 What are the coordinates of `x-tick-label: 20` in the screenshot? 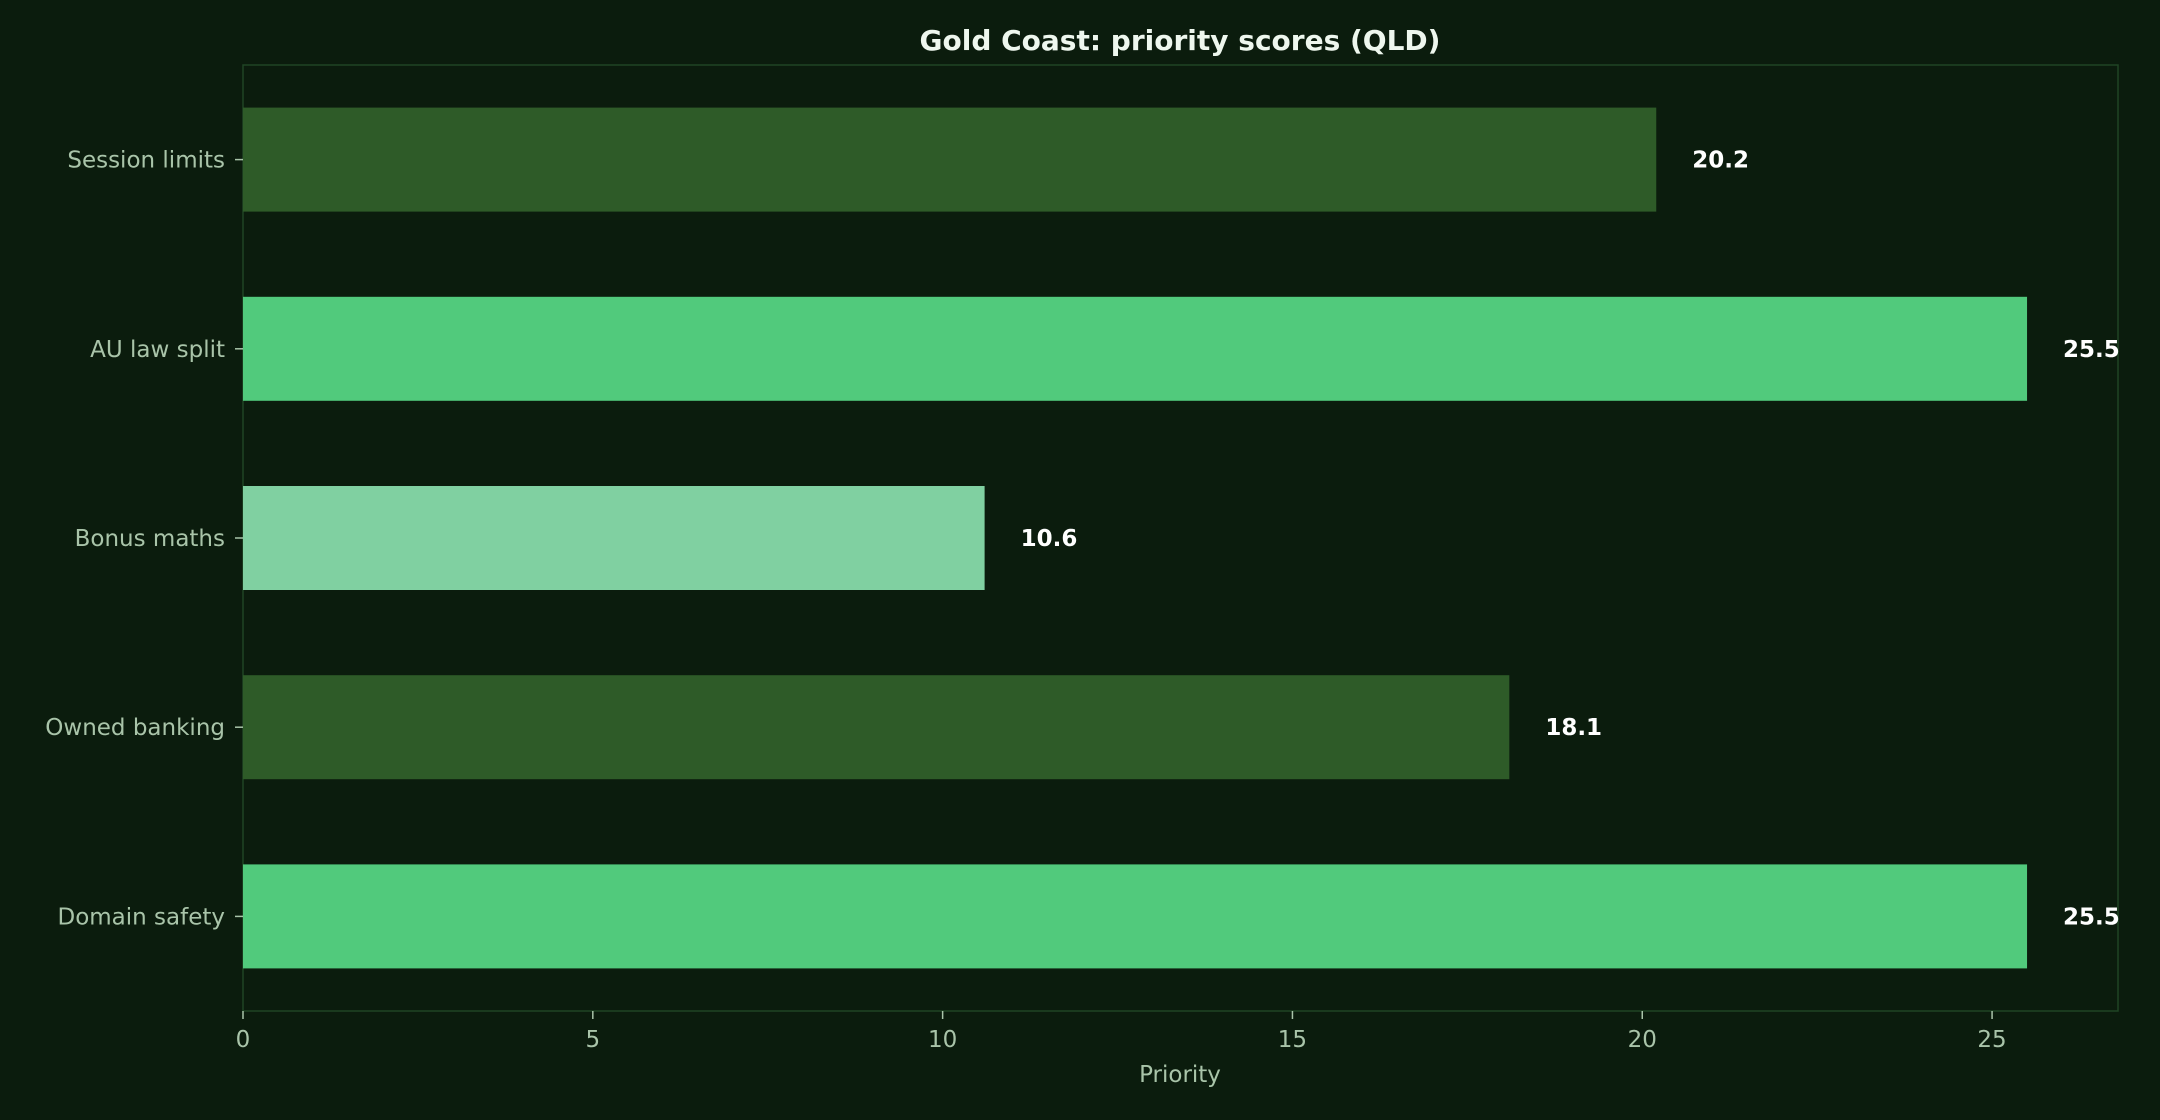 It's located at (1642, 1040).